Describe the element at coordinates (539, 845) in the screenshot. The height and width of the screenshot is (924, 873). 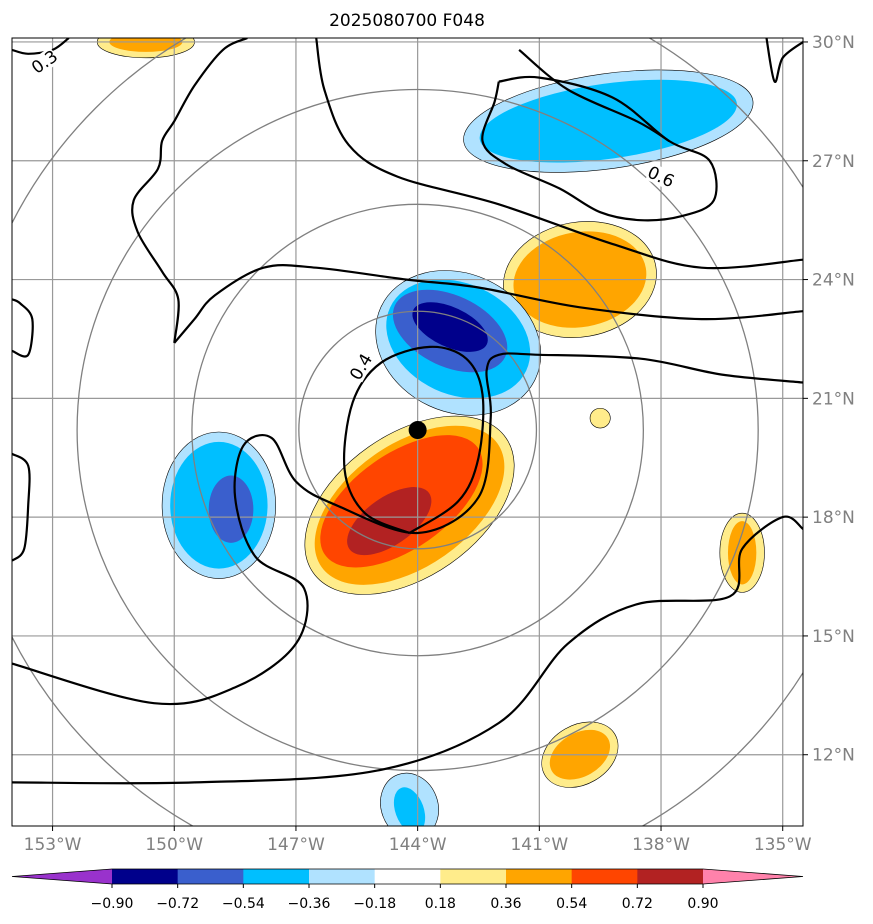
I see `x-tick-label: 141°W` at that location.